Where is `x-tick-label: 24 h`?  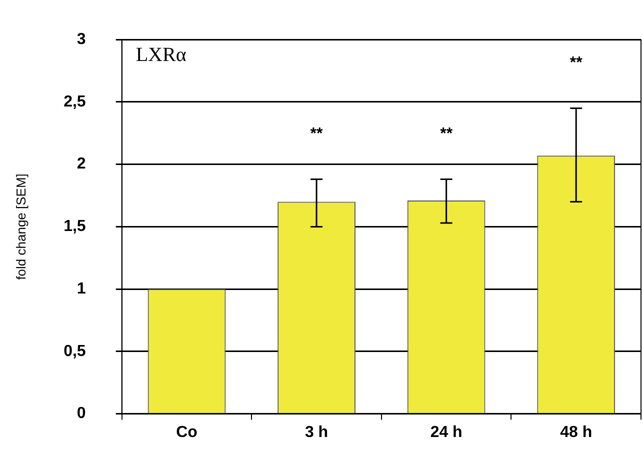
x-tick-label: 24 h is located at coordinates (446, 432).